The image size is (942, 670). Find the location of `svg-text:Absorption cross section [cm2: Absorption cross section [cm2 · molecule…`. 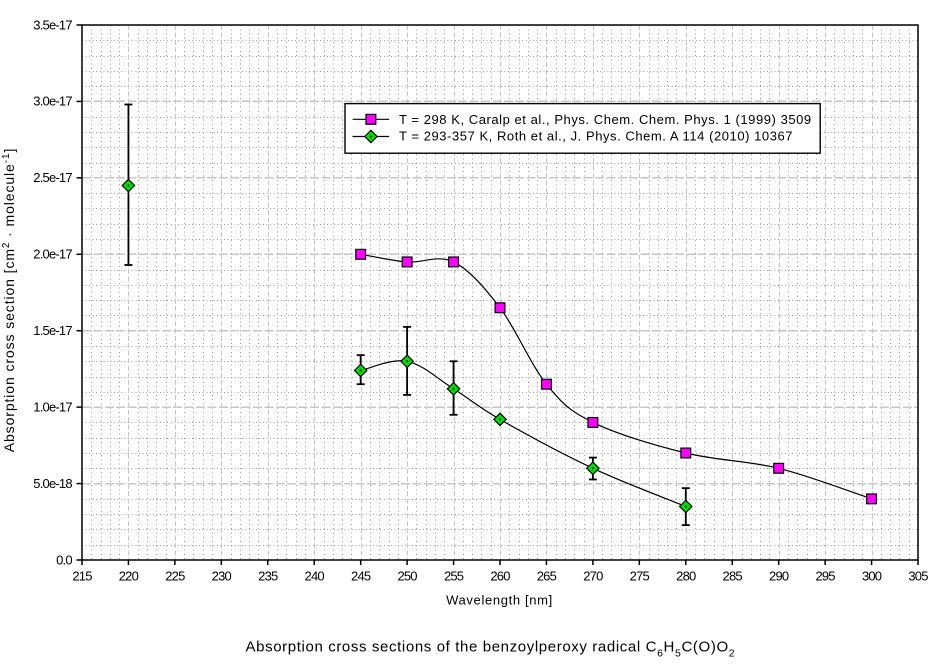

svg-text:Absorption cross section [cm2: Absorption cross section [cm2 · molecule… is located at coordinates (9, 300).